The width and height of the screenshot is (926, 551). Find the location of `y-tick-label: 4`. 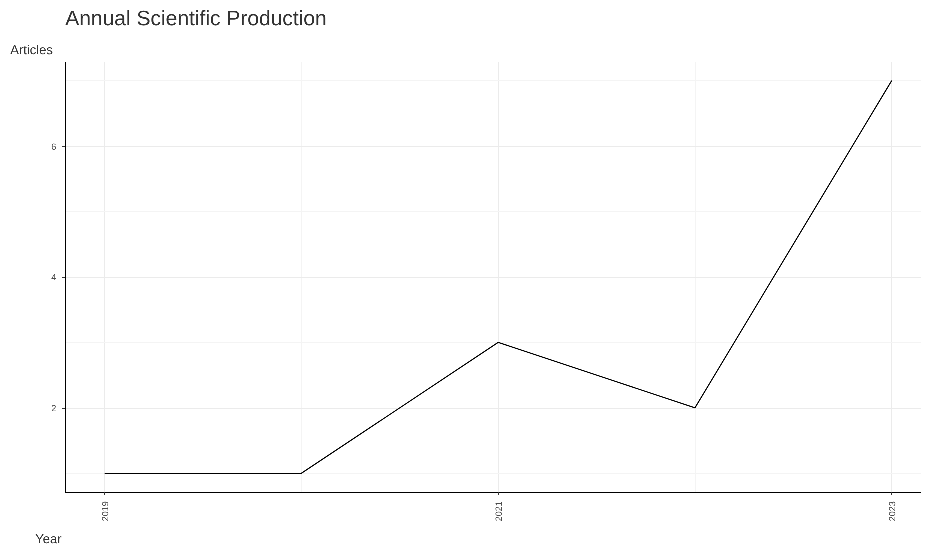

y-tick-label: 4 is located at coordinates (54, 277).